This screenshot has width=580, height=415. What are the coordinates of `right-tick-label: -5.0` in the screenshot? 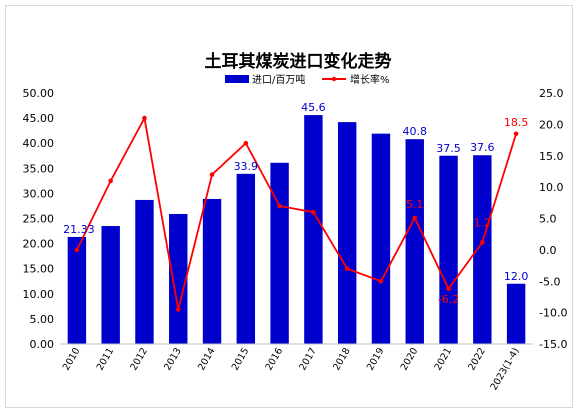 It's located at (549, 281).